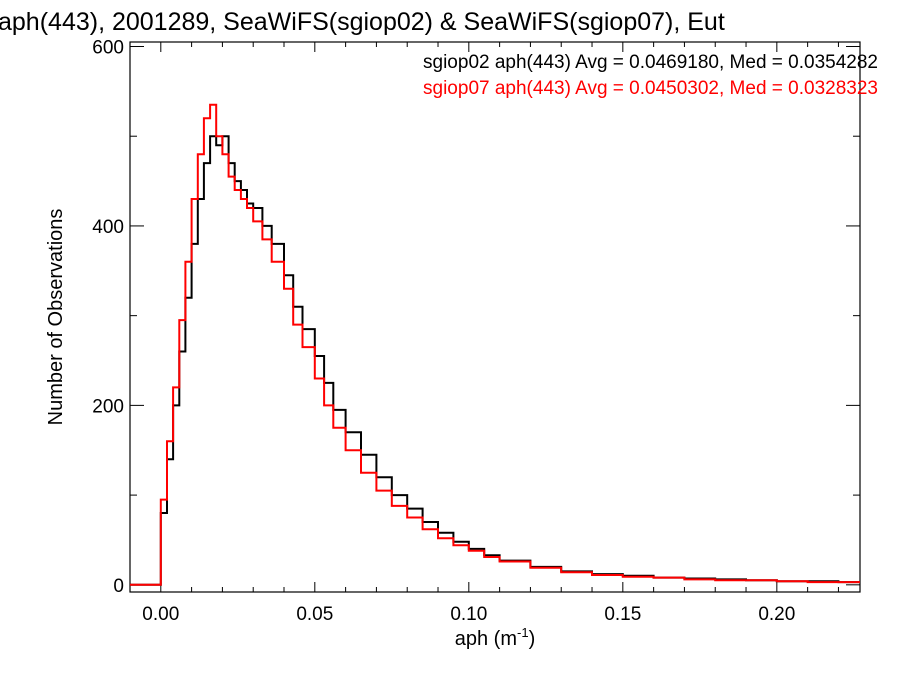 The height and width of the screenshot is (675, 900). I want to click on x-tick-label: 0.20, so click(776, 614).